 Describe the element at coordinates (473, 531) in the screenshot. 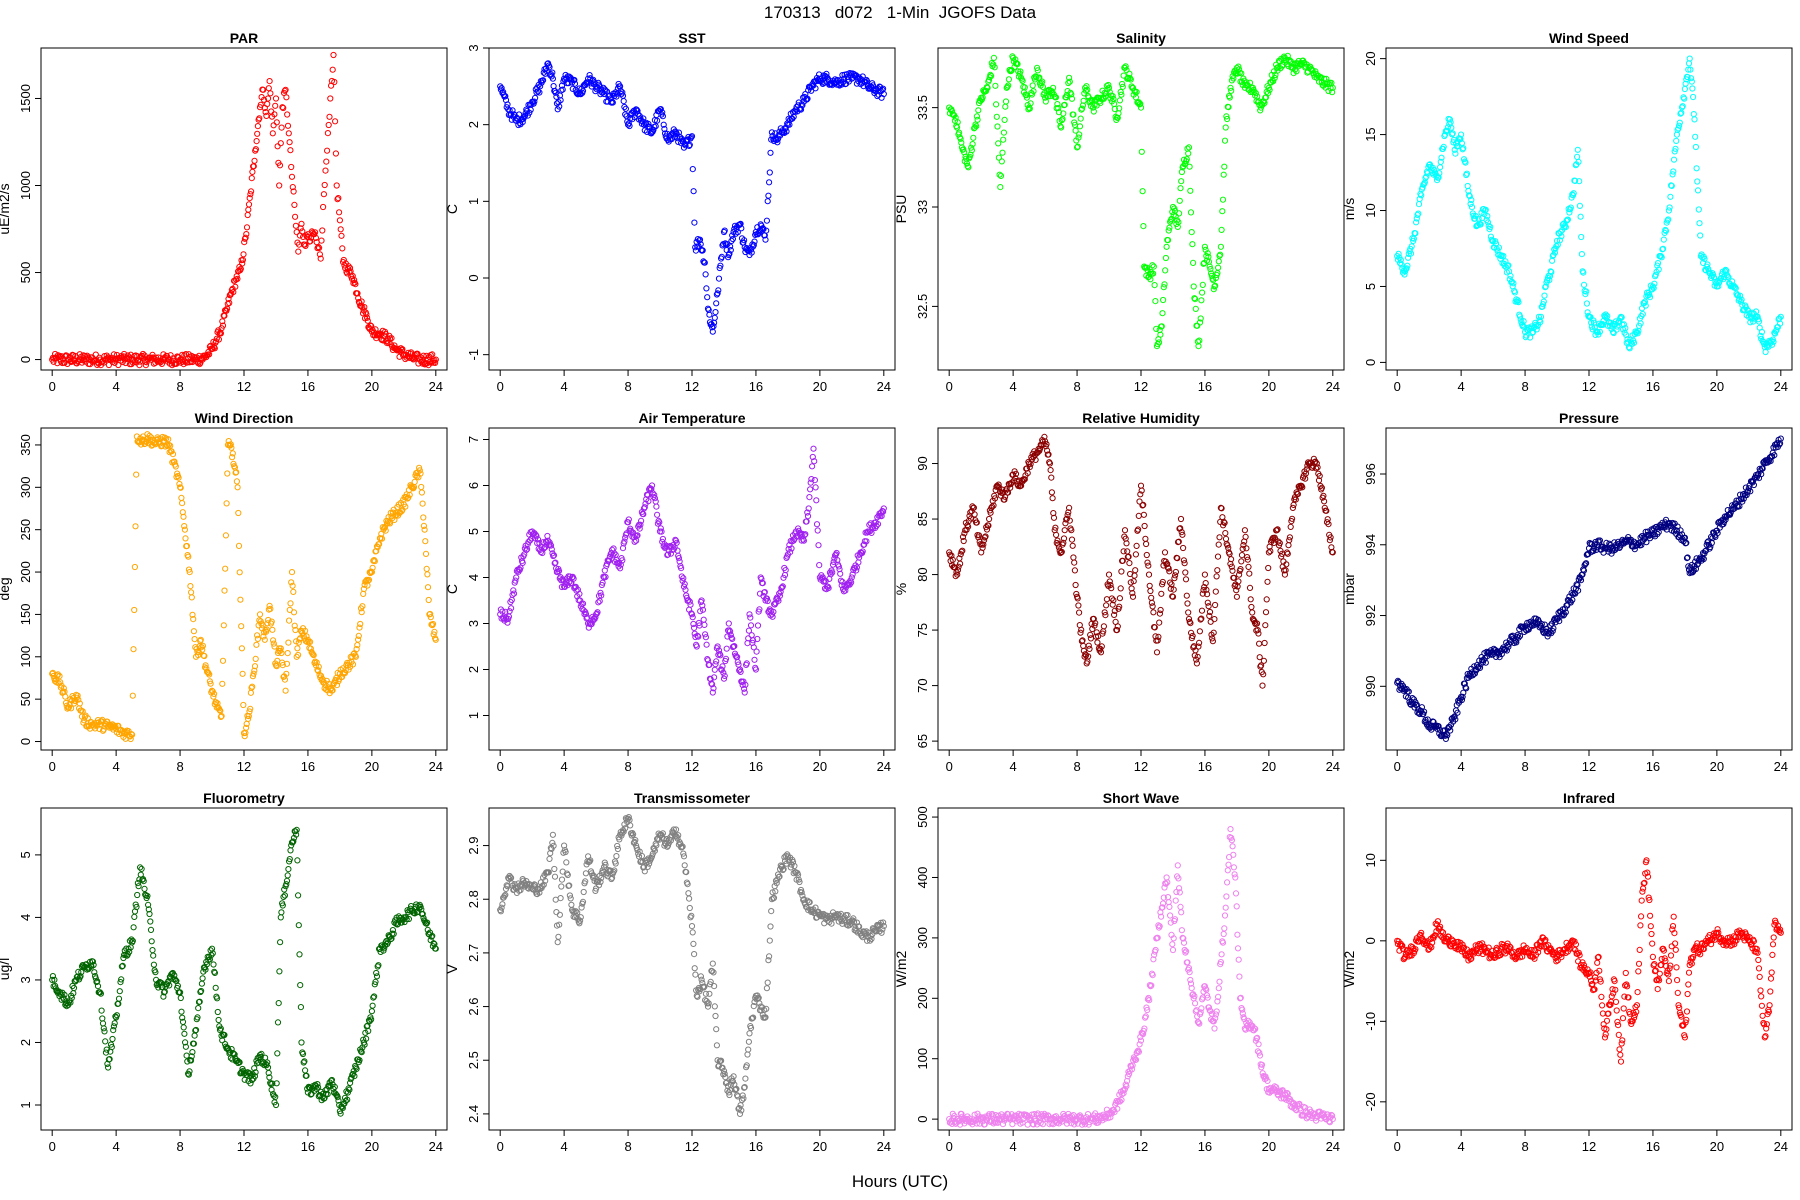

I see `y-tick-label: 5` at that location.